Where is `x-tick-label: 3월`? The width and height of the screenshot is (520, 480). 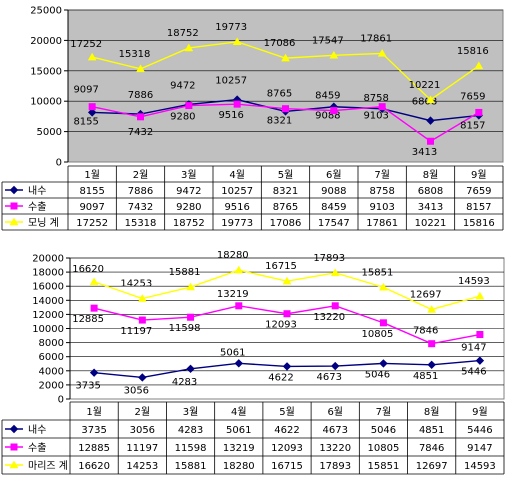
x-tick-label: 3월 is located at coordinates (191, 412).